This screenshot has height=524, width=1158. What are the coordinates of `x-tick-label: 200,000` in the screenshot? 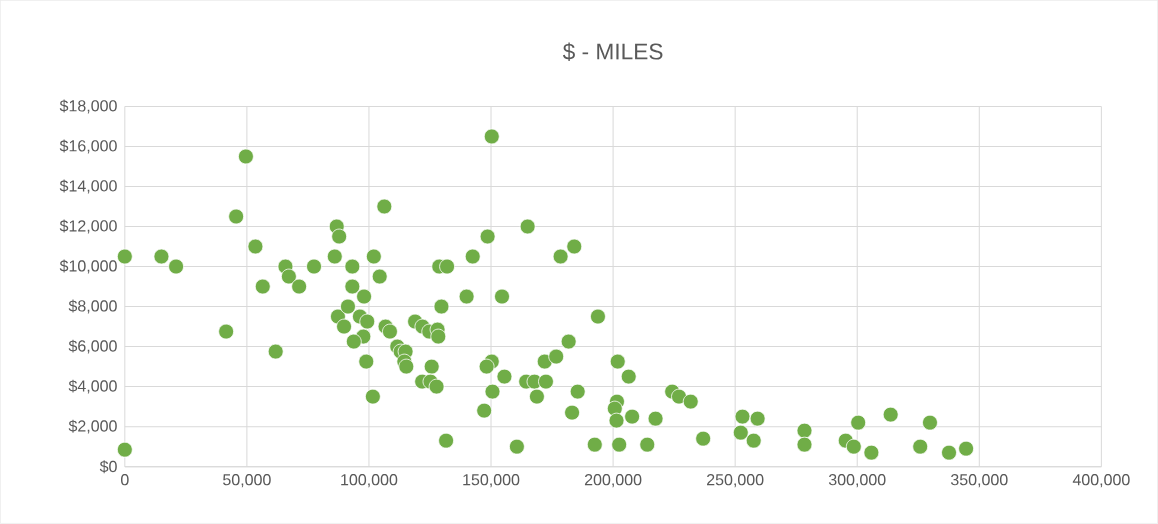 It's located at (613, 481).